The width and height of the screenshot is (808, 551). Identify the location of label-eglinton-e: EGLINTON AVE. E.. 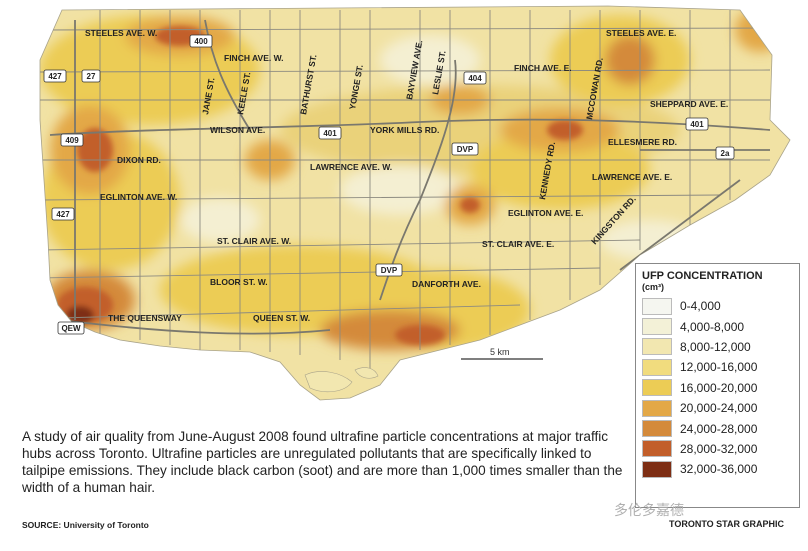
(545, 213).